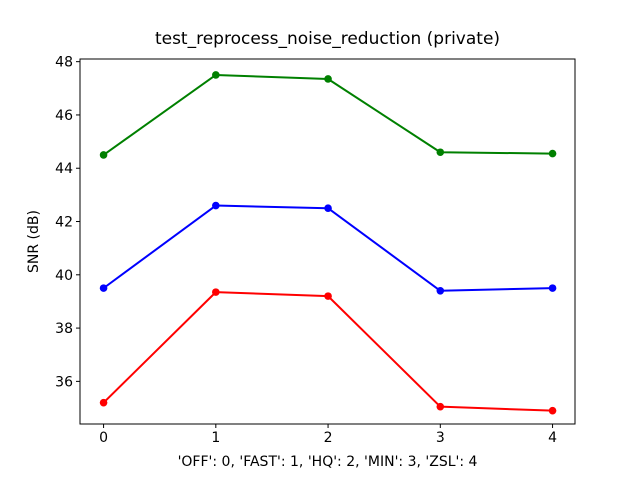  Describe the element at coordinates (552, 153) in the screenshot. I see `marker-green-series-x4` at that location.